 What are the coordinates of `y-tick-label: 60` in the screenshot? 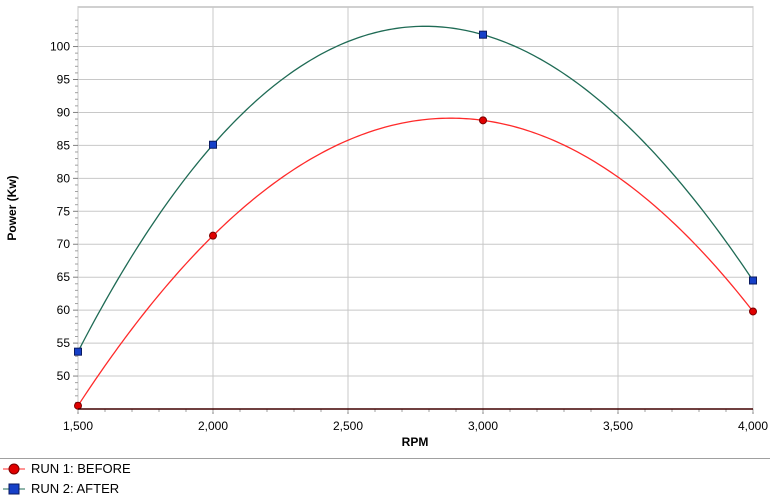 It's located at (64, 310).